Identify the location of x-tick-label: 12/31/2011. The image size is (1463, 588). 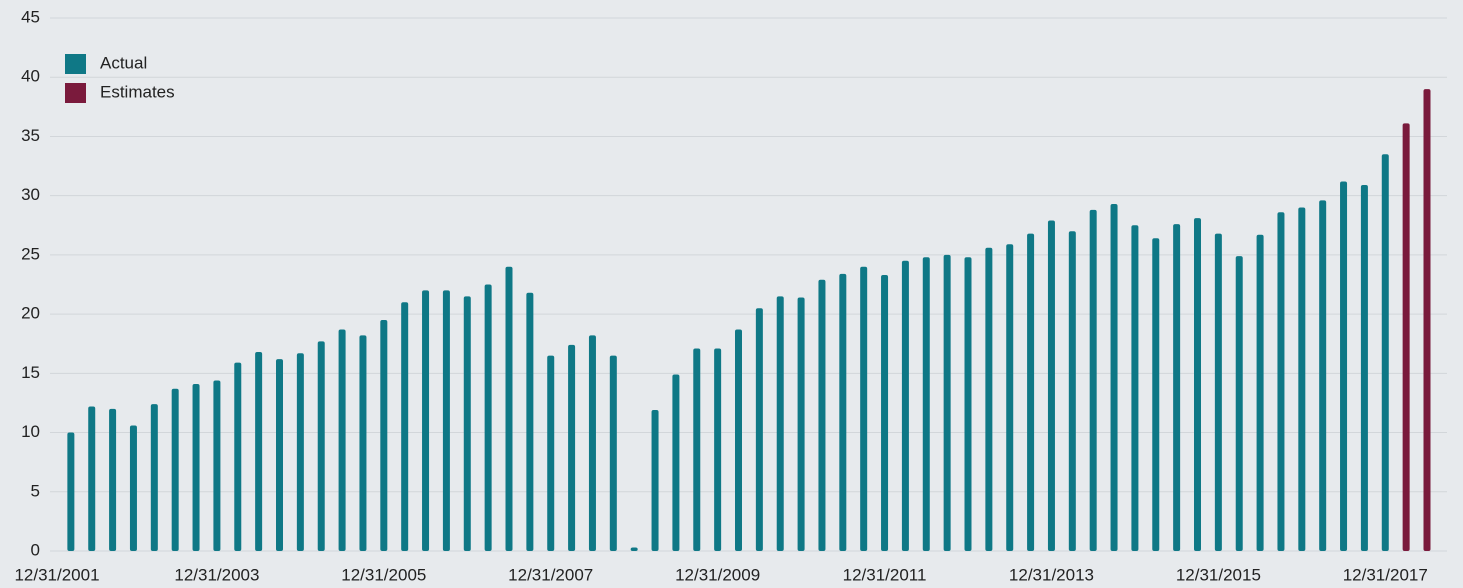
(885, 574).